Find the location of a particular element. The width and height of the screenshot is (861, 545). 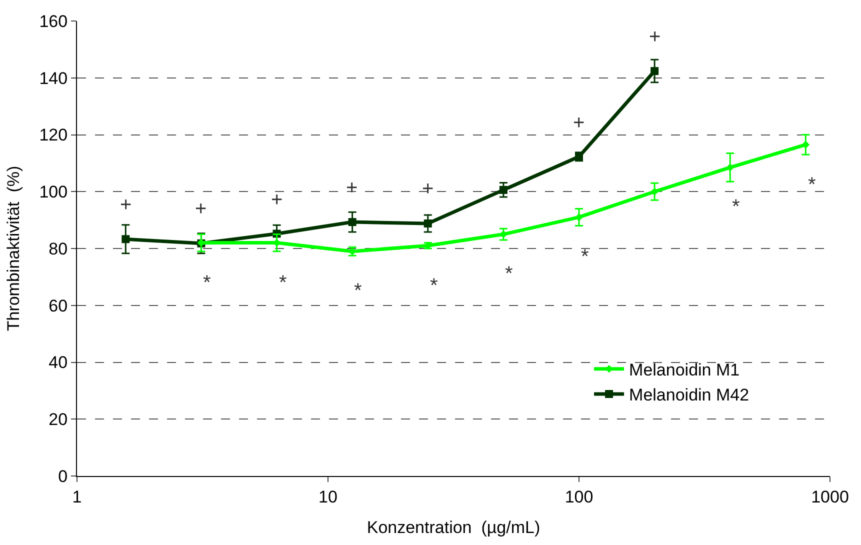

y-tick-label: 0 is located at coordinates (63, 476).